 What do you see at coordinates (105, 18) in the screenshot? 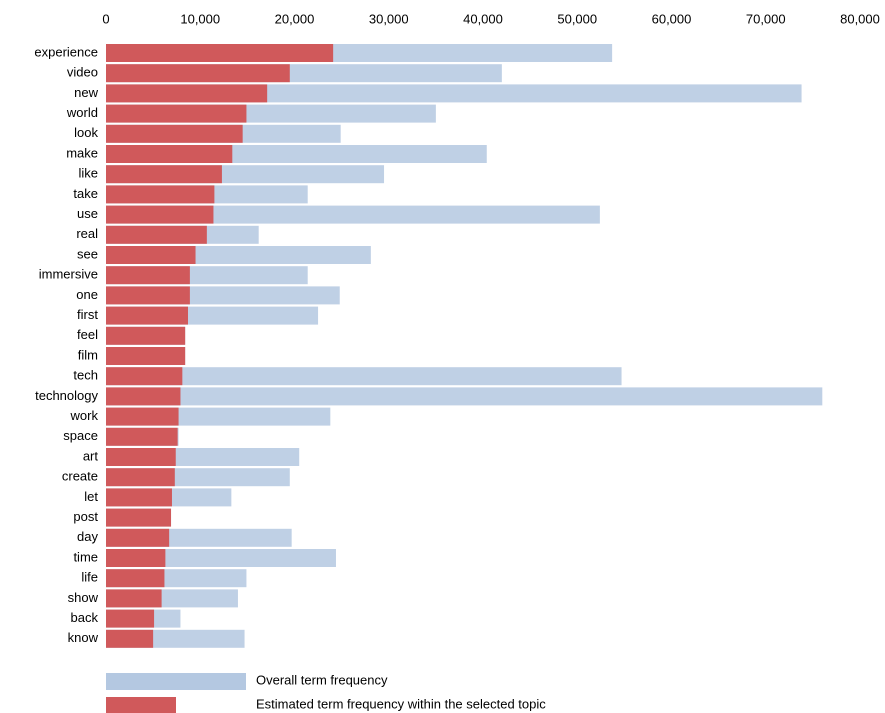
I see `x-tick-label: 0` at bounding box center [105, 18].